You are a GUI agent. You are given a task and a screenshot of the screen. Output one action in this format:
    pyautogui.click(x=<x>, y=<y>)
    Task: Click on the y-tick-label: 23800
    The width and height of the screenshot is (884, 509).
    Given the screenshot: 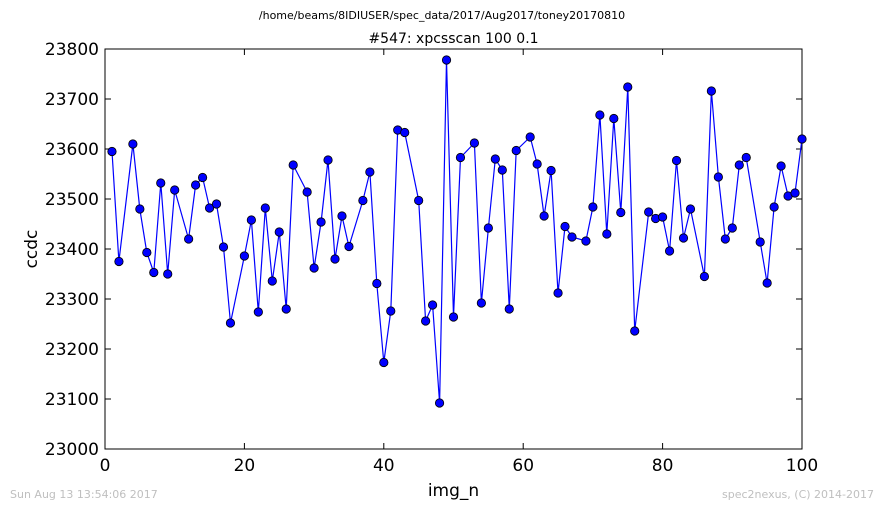 What is the action you would take?
    pyautogui.click(x=72, y=50)
    